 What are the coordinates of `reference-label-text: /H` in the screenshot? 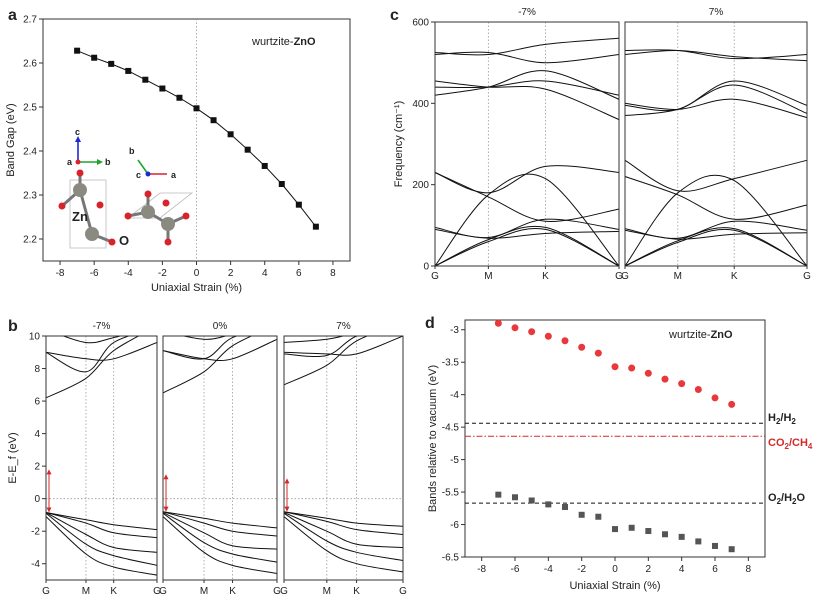 It's located at (785, 418).